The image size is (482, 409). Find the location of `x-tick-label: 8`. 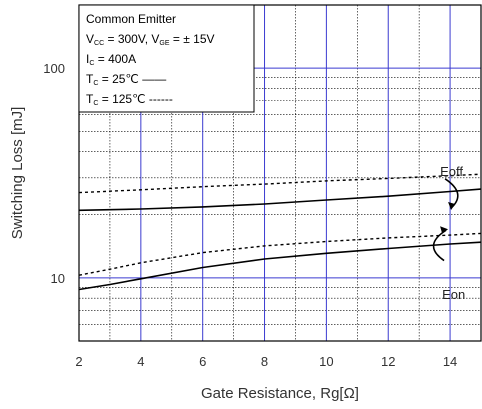

x-tick-label: 8 is located at coordinates (264, 361).